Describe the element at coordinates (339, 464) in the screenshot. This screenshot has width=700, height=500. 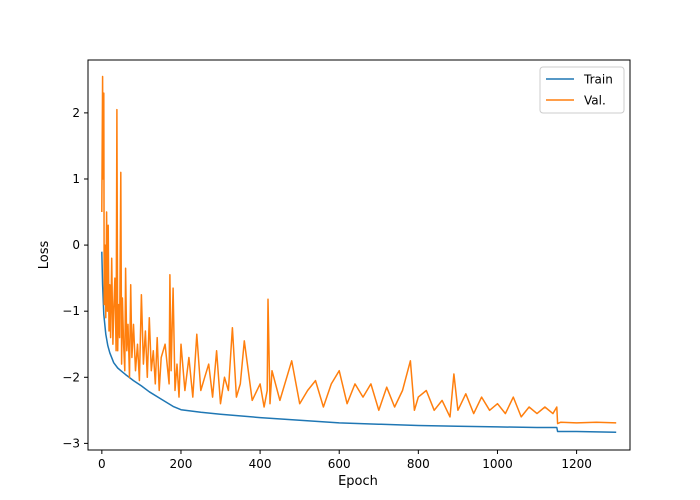
I see `x-tick-label: 600` at that location.